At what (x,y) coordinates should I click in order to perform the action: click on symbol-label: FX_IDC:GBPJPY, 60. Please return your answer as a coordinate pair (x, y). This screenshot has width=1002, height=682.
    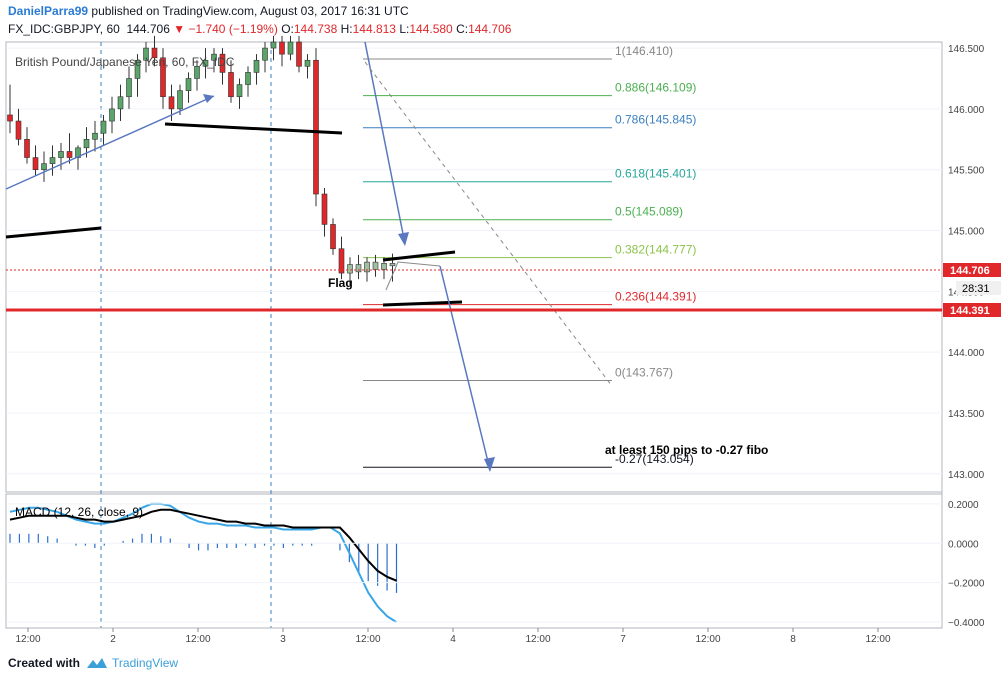
    Looking at the image, I should click on (64, 29).